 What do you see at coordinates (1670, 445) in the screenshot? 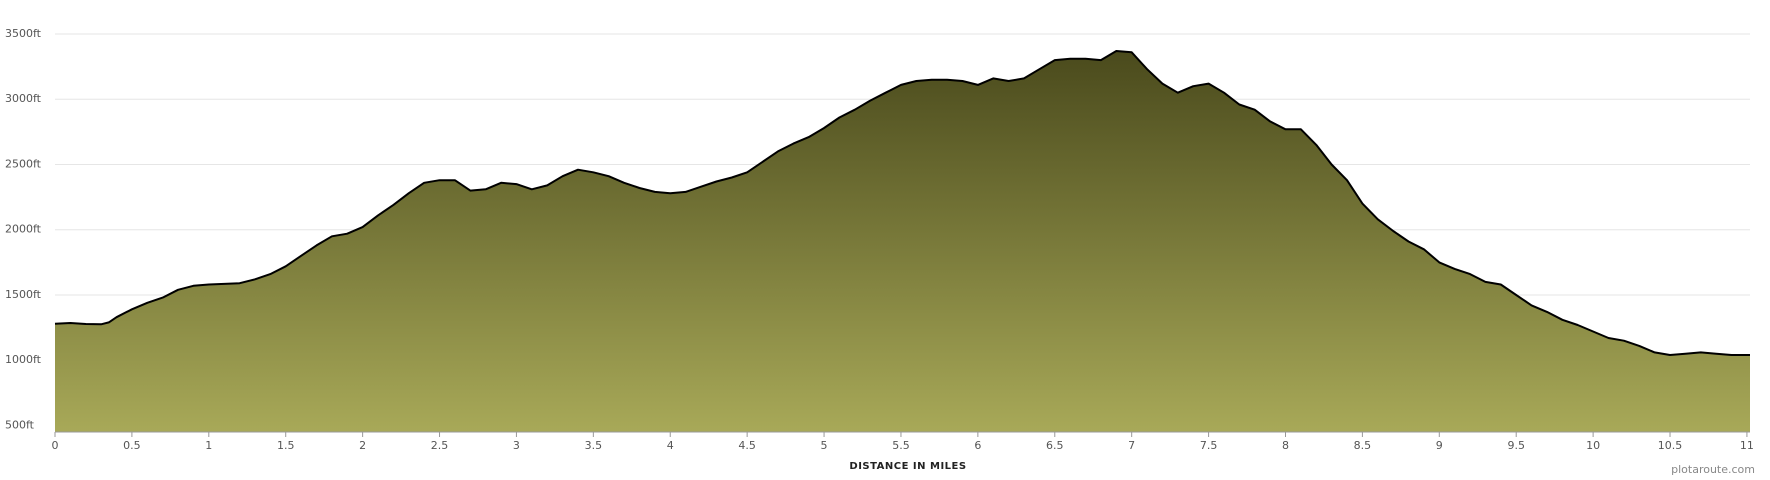
I see `x-tick-label: 10.5` at bounding box center [1670, 445].